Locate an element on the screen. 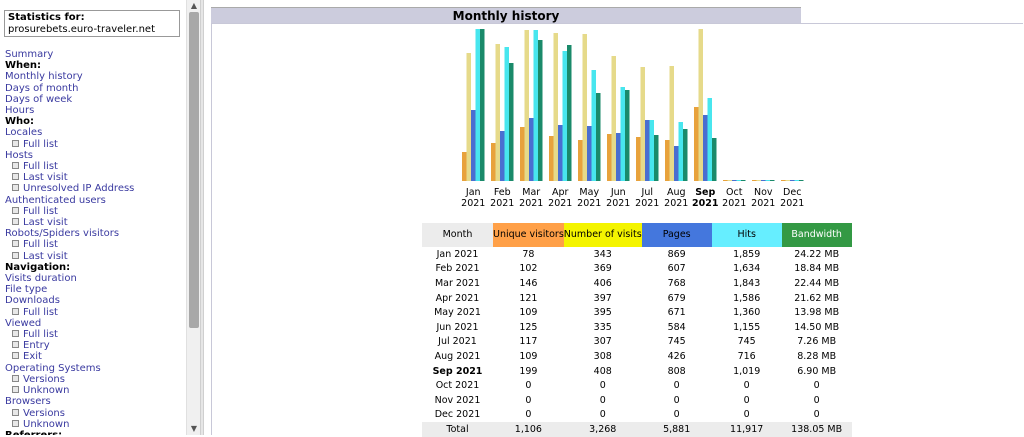 Image resolution: width=1024 pixels, height=437 pixels. bar-hits-jul is located at coordinates (651, 150).